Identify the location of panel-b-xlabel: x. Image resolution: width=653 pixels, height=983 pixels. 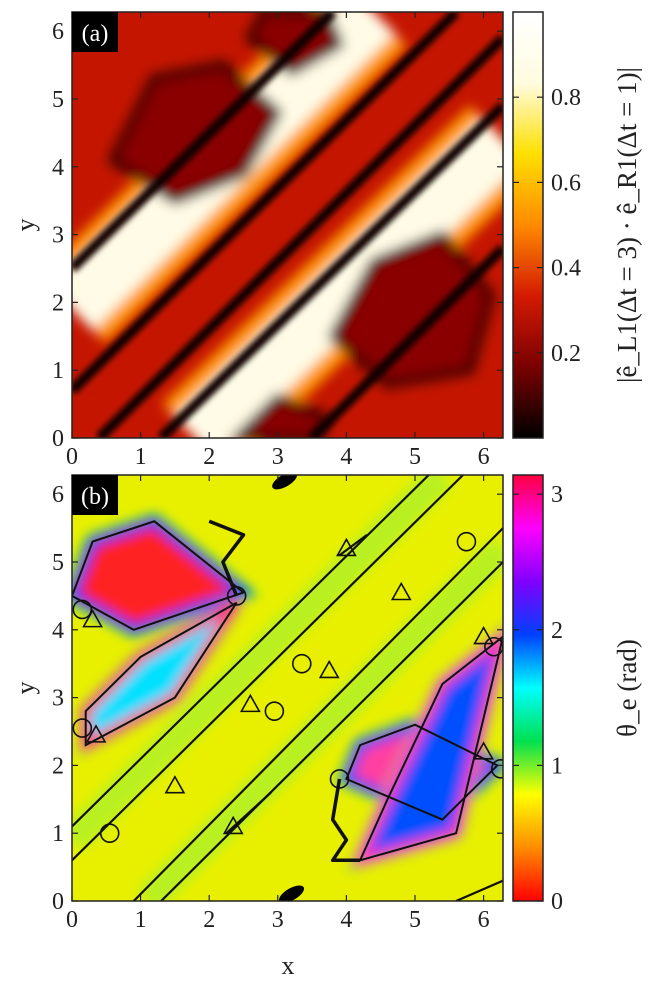
(288, 965).